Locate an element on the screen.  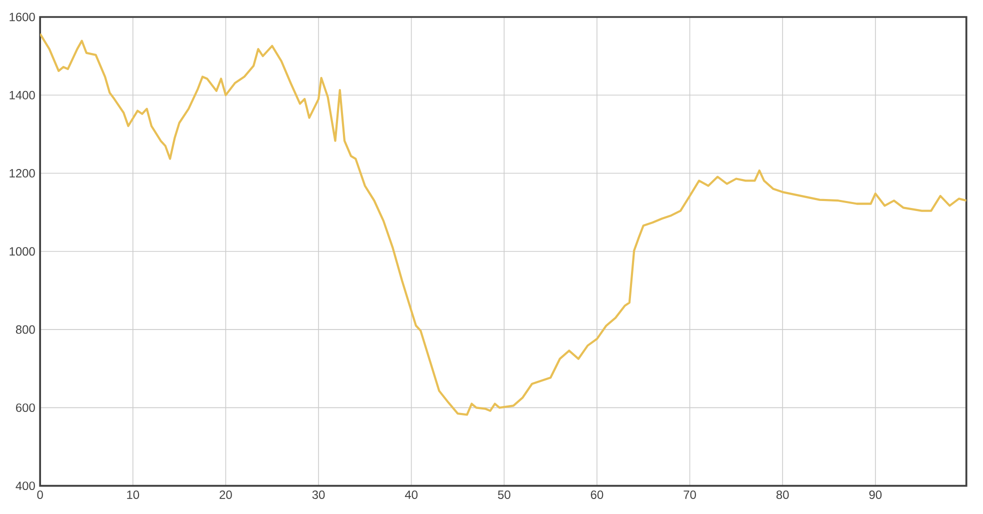
y-tick-label: 1000 is located at coordinates (22, 251).